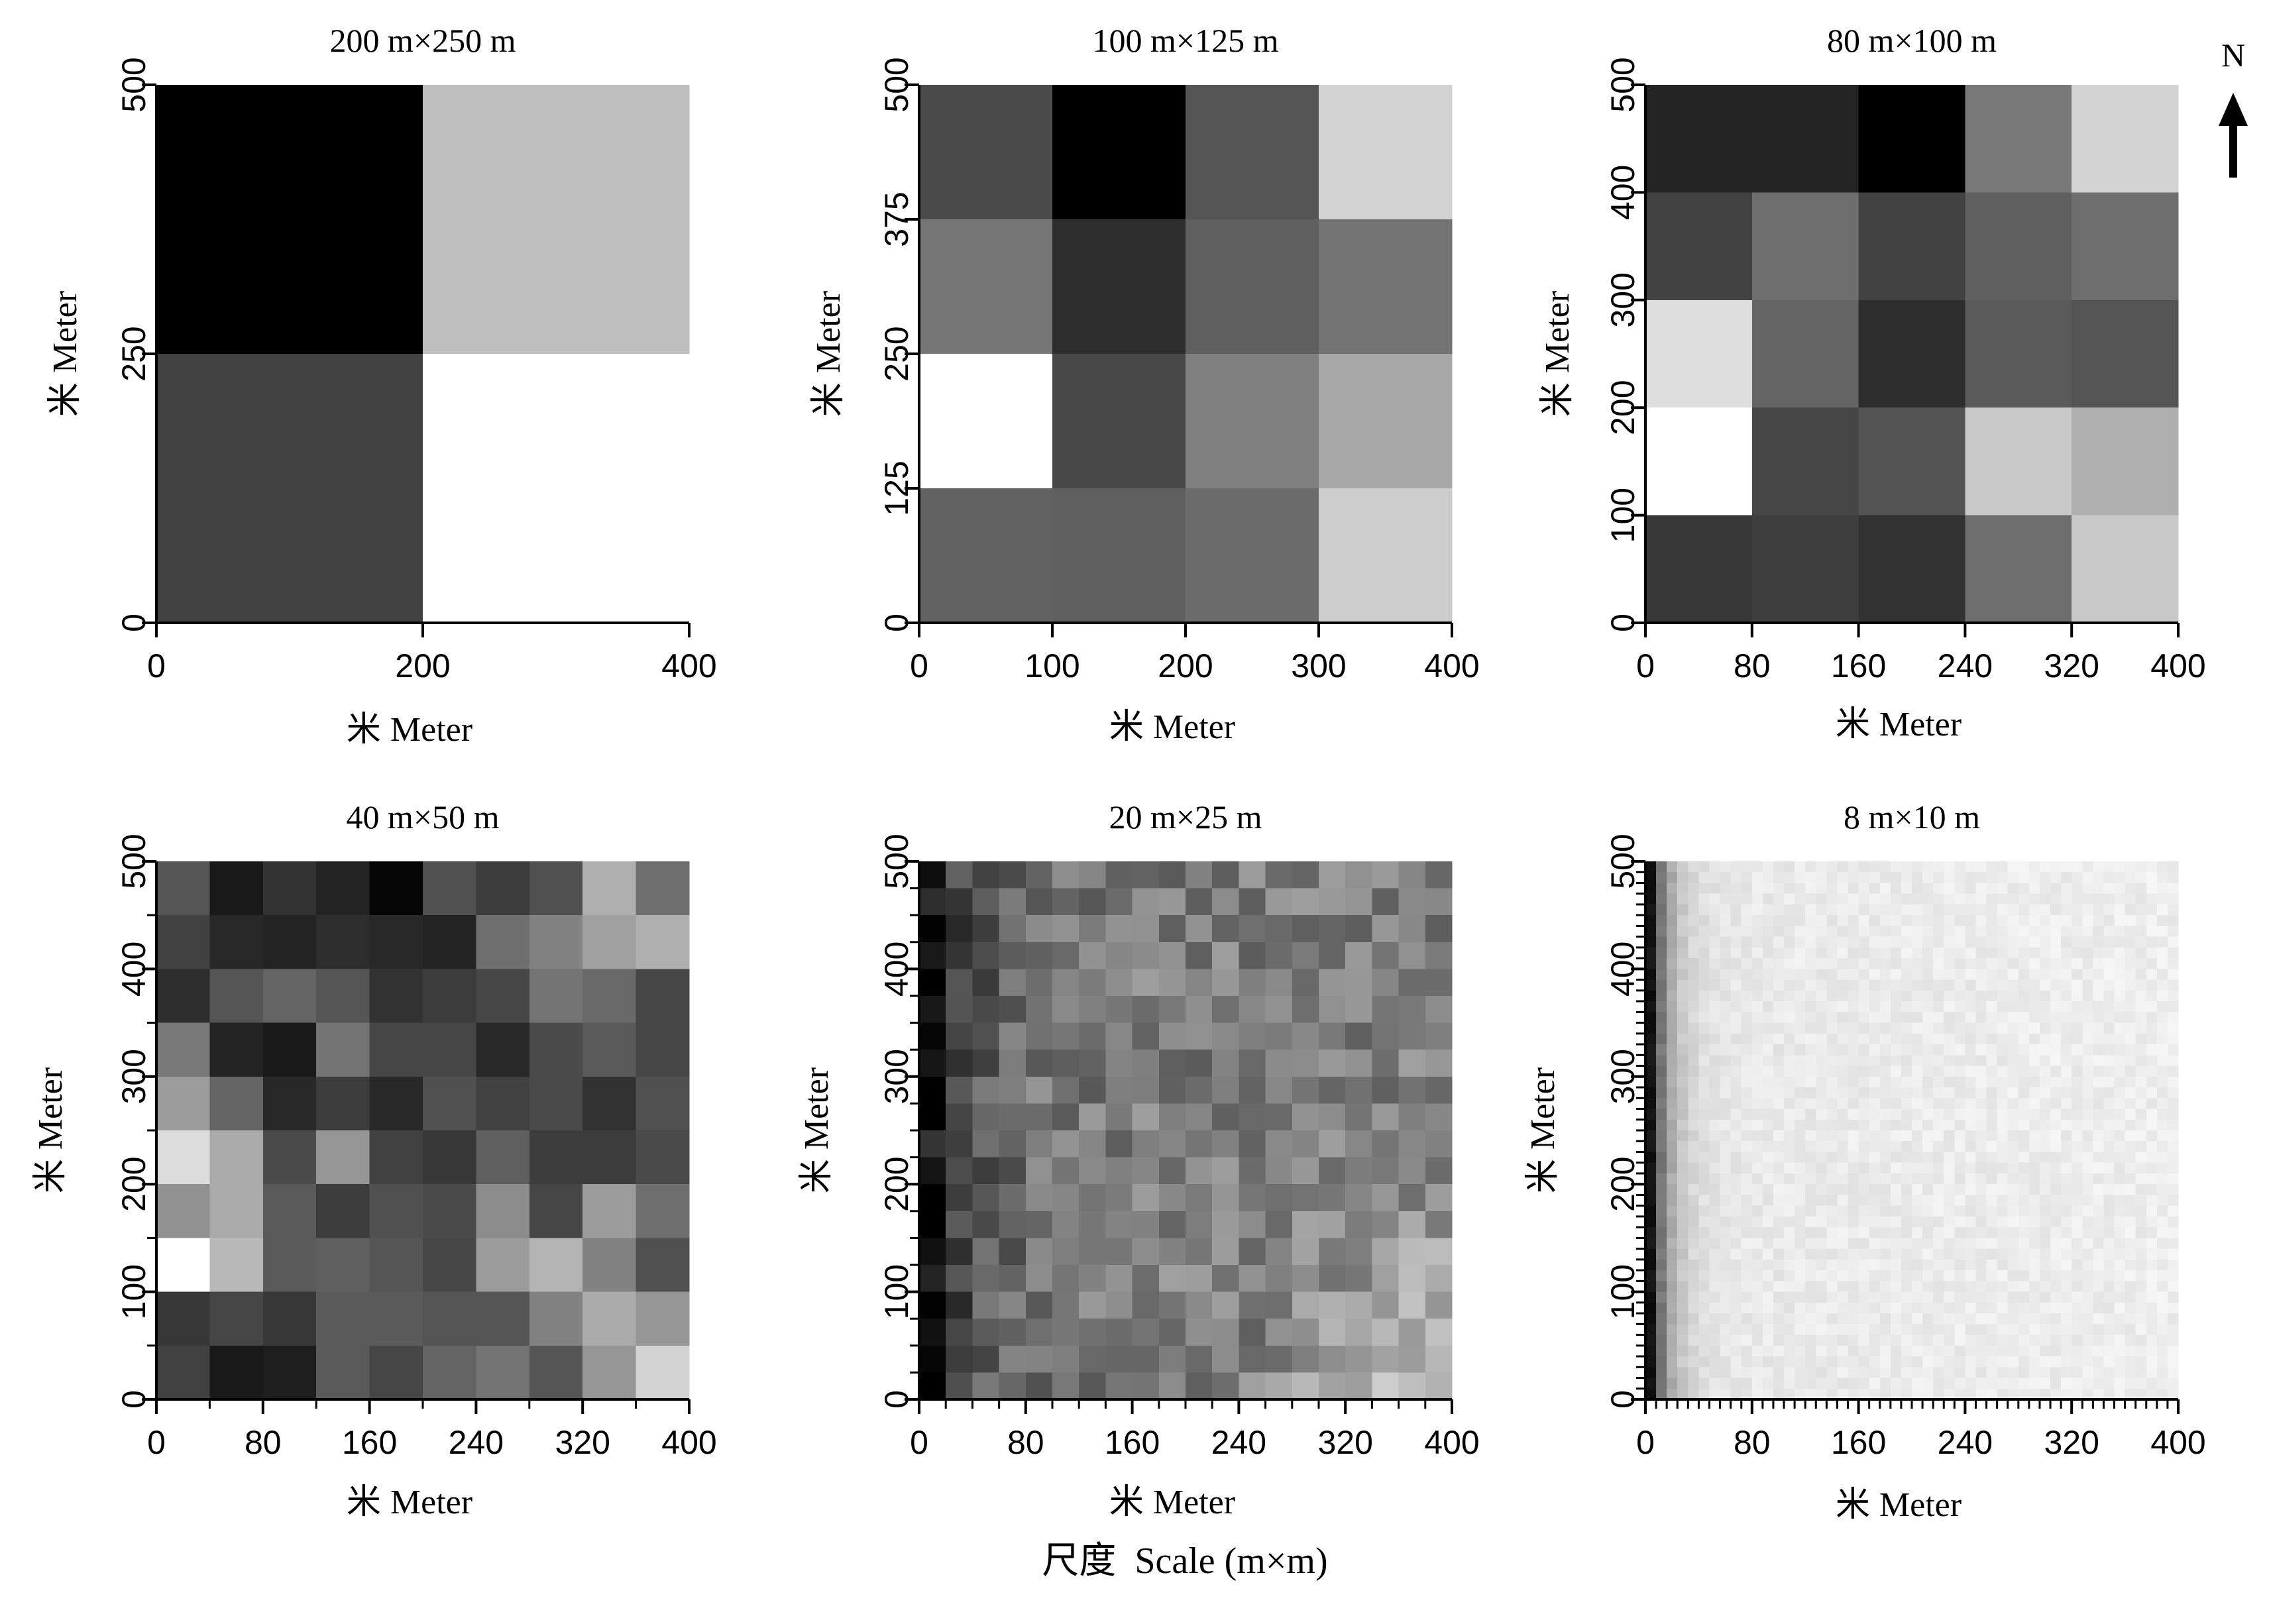 Image resolution: width=2269 pixels, height=1624 pixels. Describe the element at coordinates (1186, 40) in the screenshot. I see `panel-title: 100 m×125 m` at that location.